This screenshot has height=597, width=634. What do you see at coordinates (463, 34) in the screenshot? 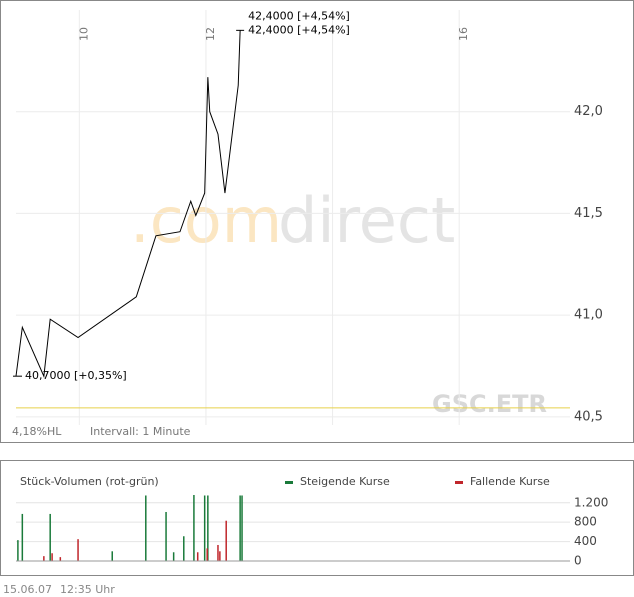
I see `x-tick-label: 16` at bounding box center [463, 34].